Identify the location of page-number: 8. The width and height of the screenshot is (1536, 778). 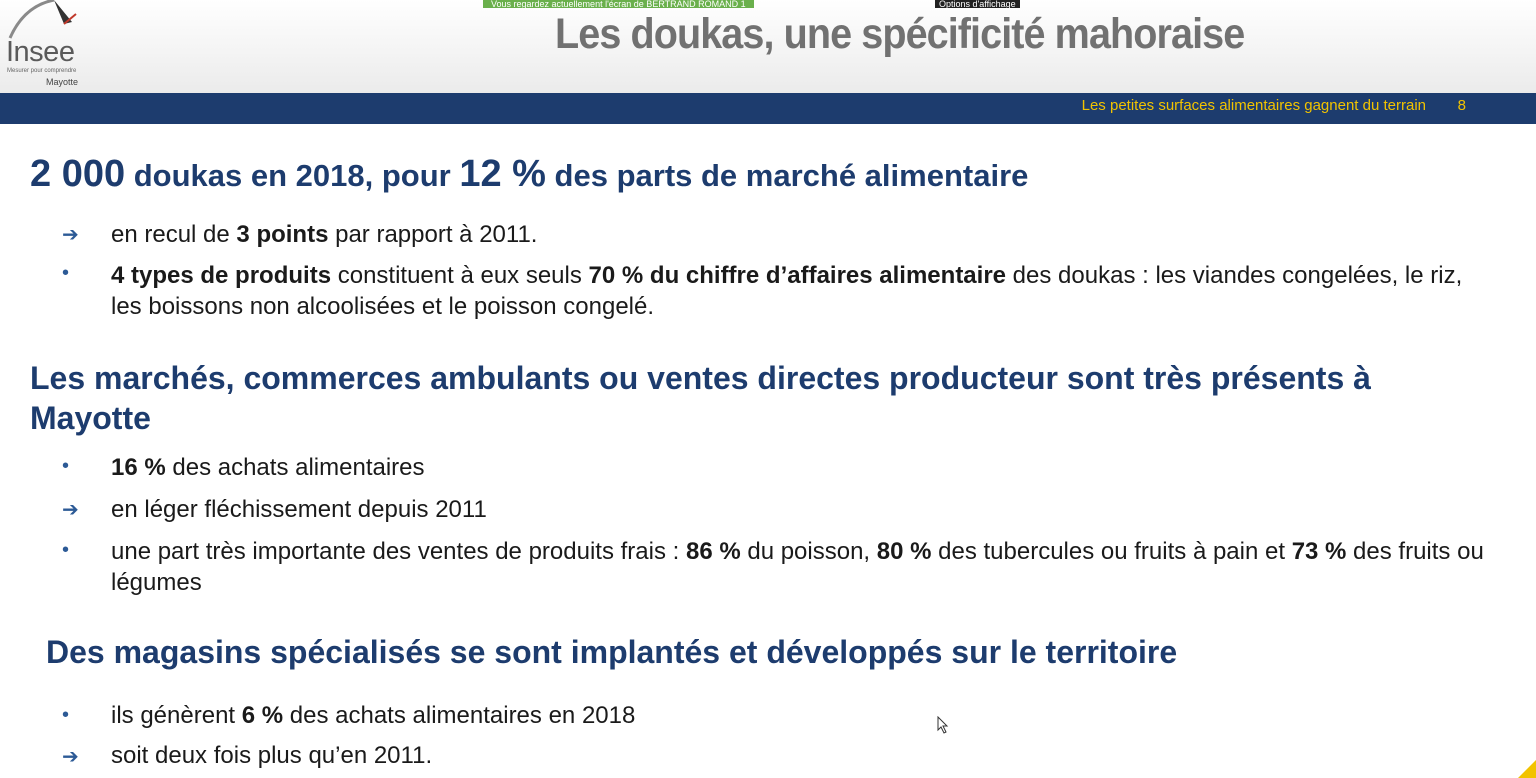
(1461, 105).